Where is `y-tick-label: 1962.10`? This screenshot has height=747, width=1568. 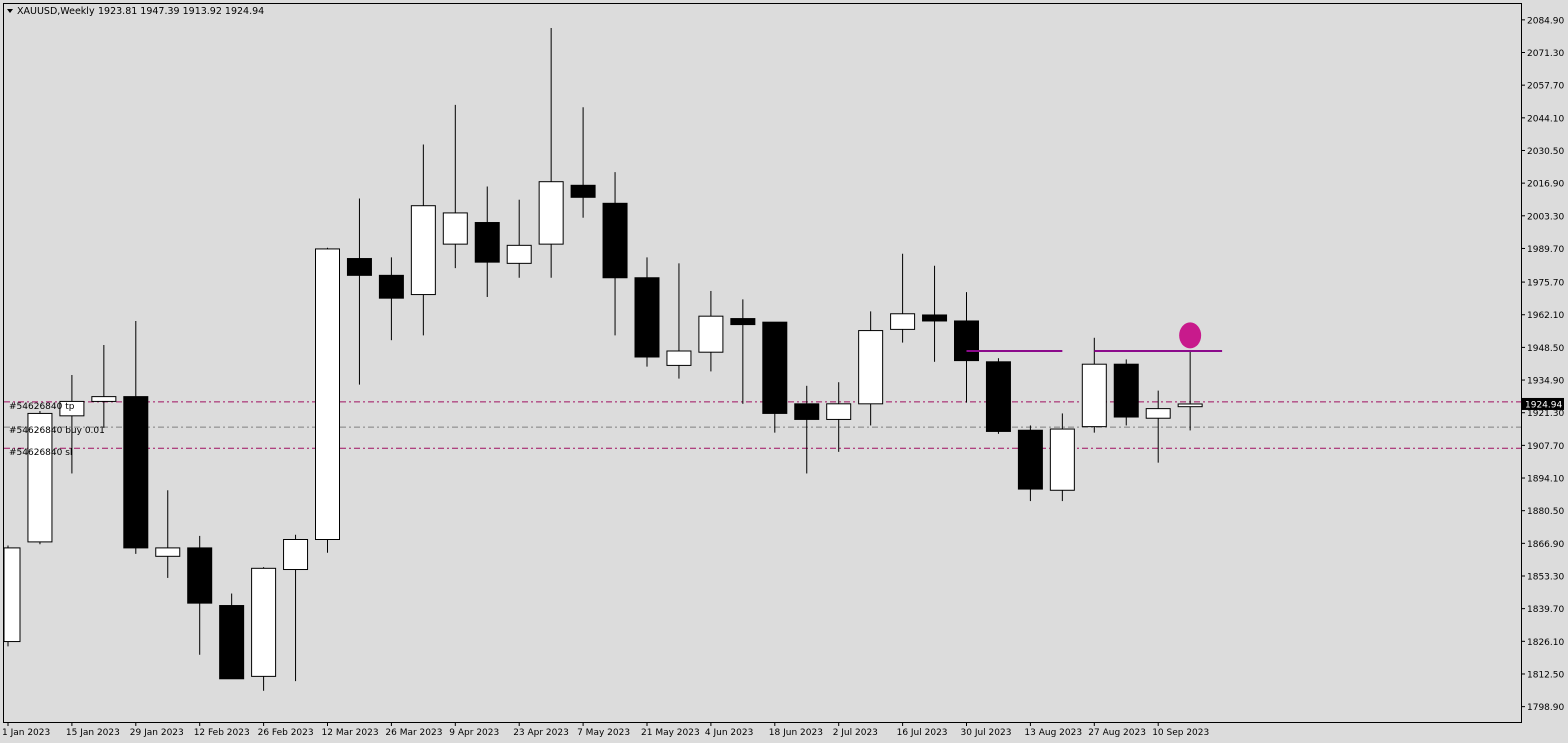 y-tick-label: 1962.10 is located at coordinates (1545, 316).